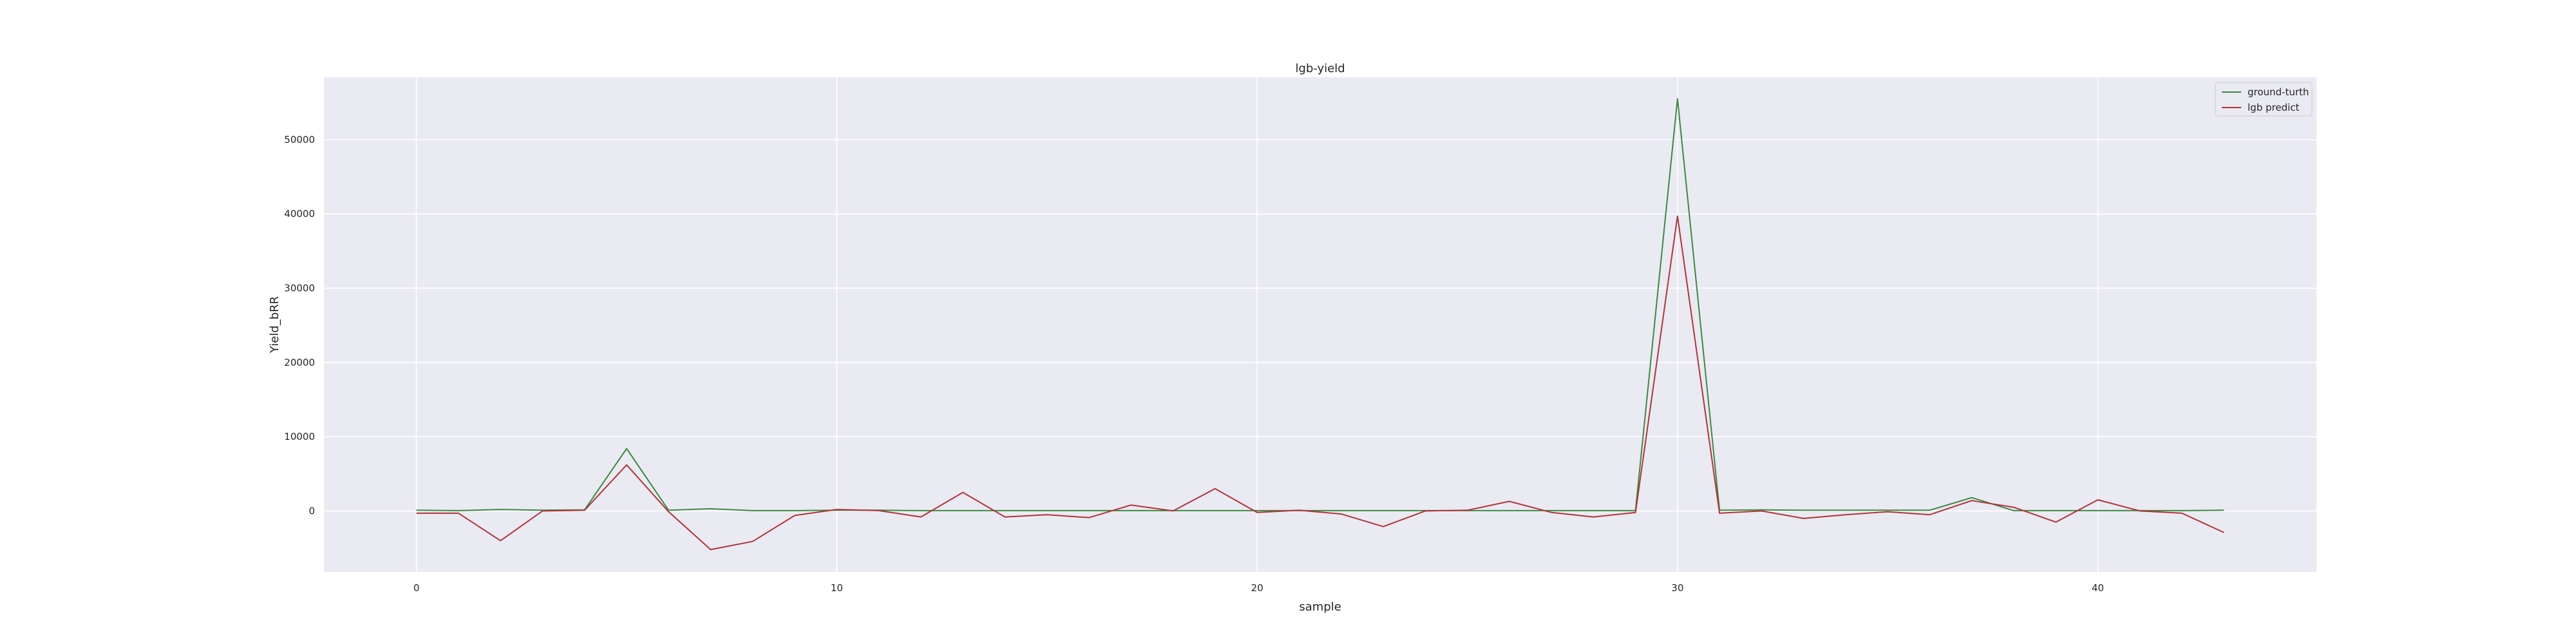 The height and width of the screenshot is (644, 2576). I want to click on x-tick-label: 10, so click(837, 588).